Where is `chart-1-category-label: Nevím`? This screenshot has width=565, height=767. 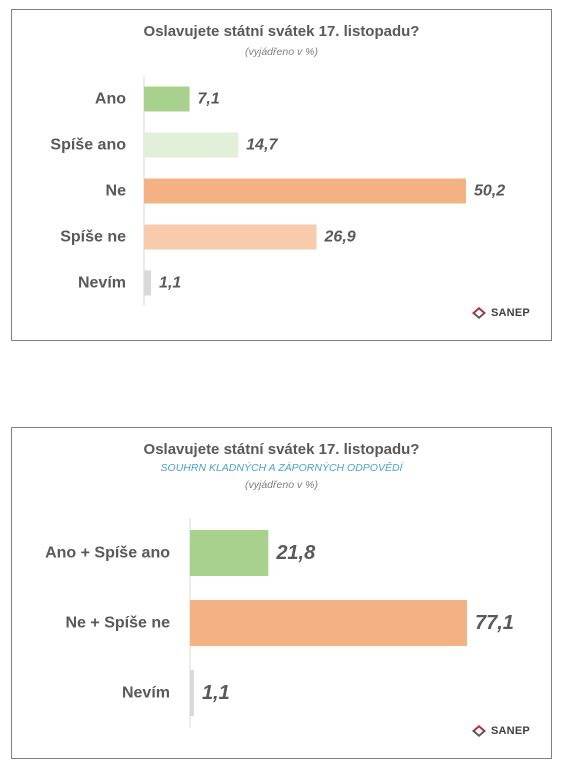 chart-1-category-label: Nevím is located at coordinates (102, 283).